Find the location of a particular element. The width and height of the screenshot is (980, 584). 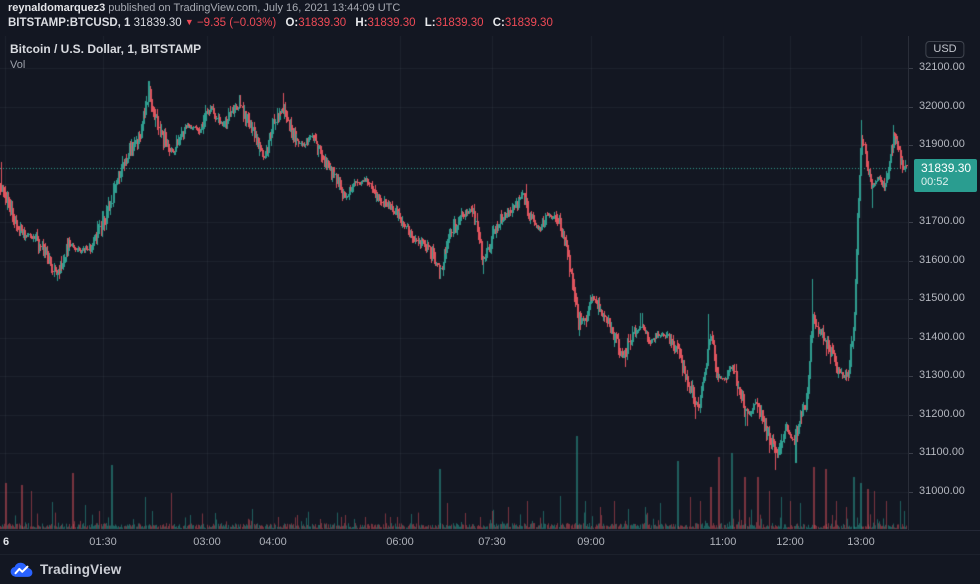

close-value: 31839.30 is located at coordinates (528, 23).